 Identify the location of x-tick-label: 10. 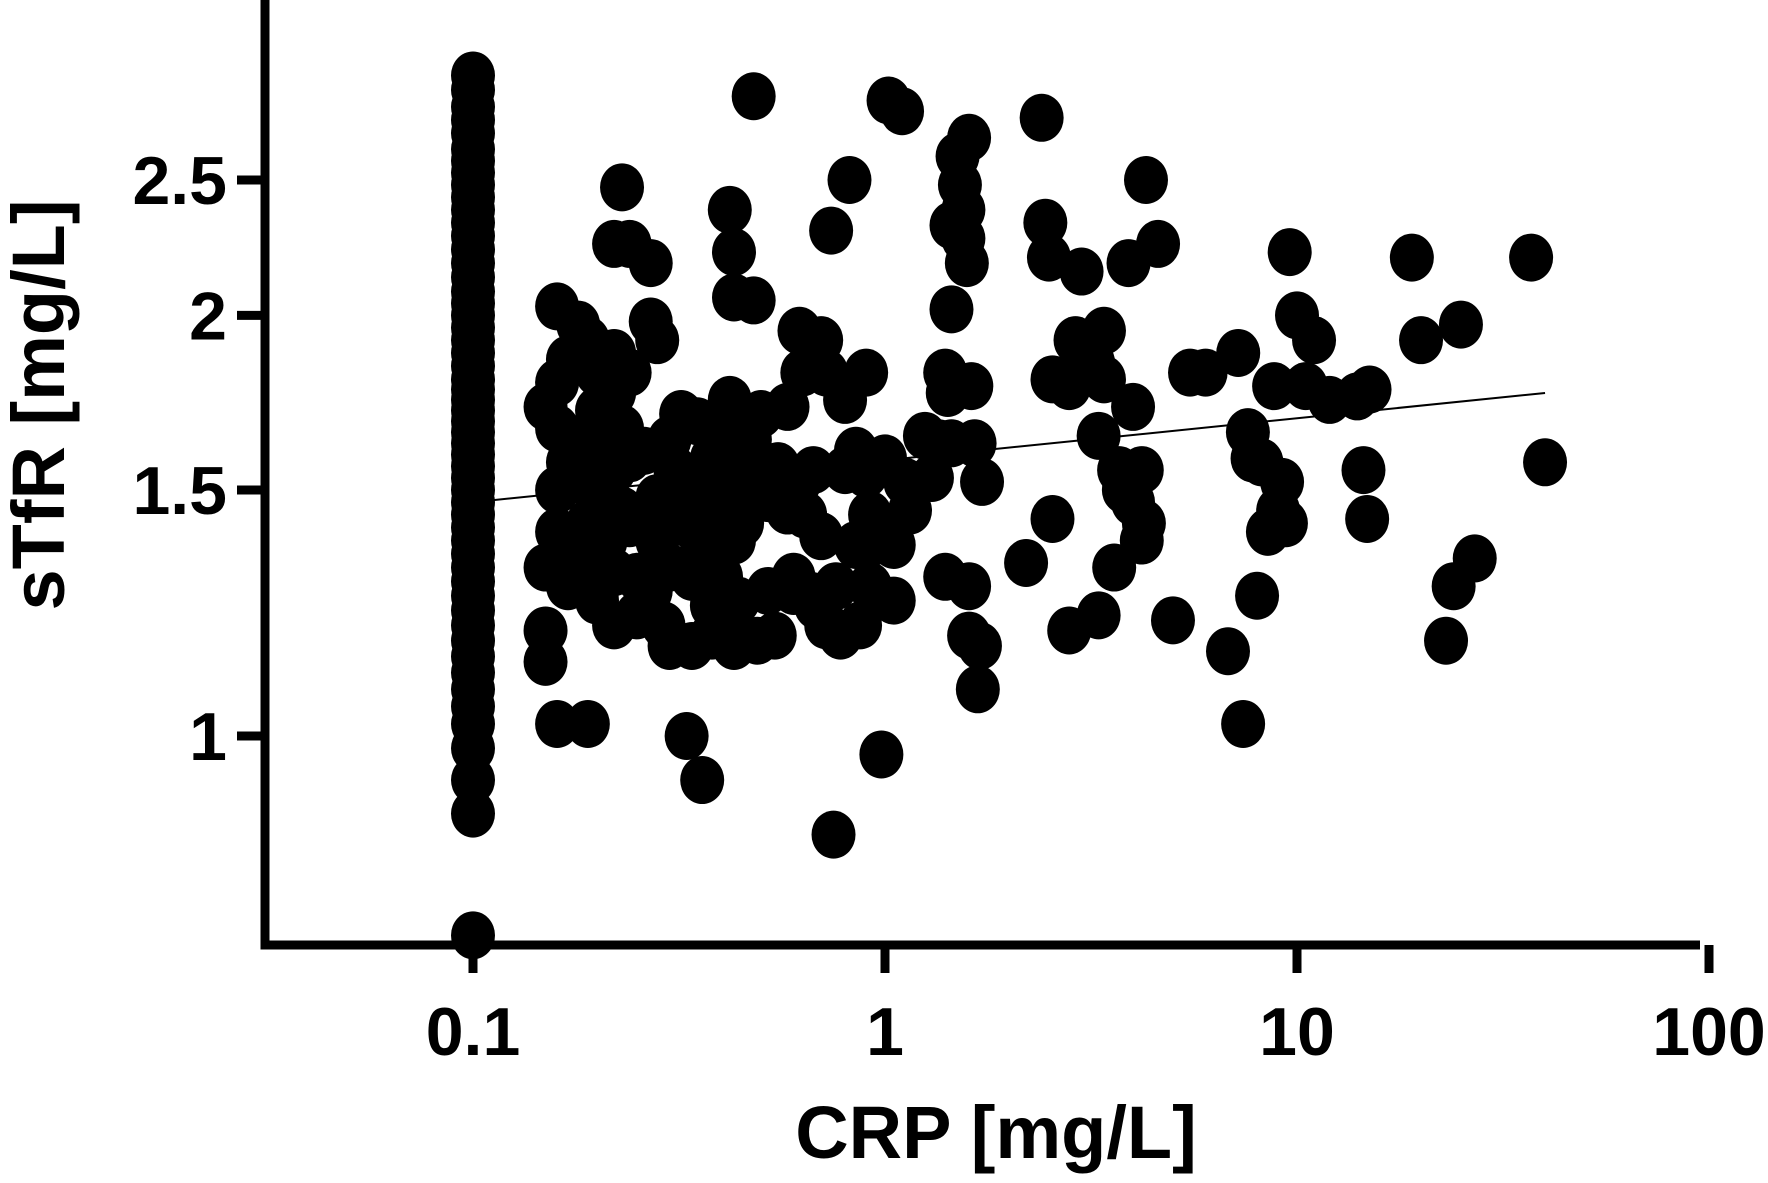
(1297, 1032).